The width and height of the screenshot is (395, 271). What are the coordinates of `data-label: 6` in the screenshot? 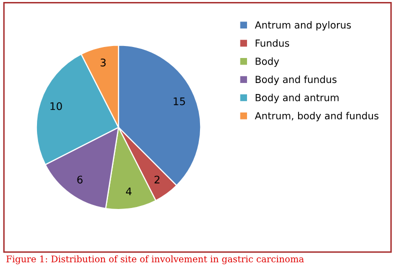 It's located at (80, 180).